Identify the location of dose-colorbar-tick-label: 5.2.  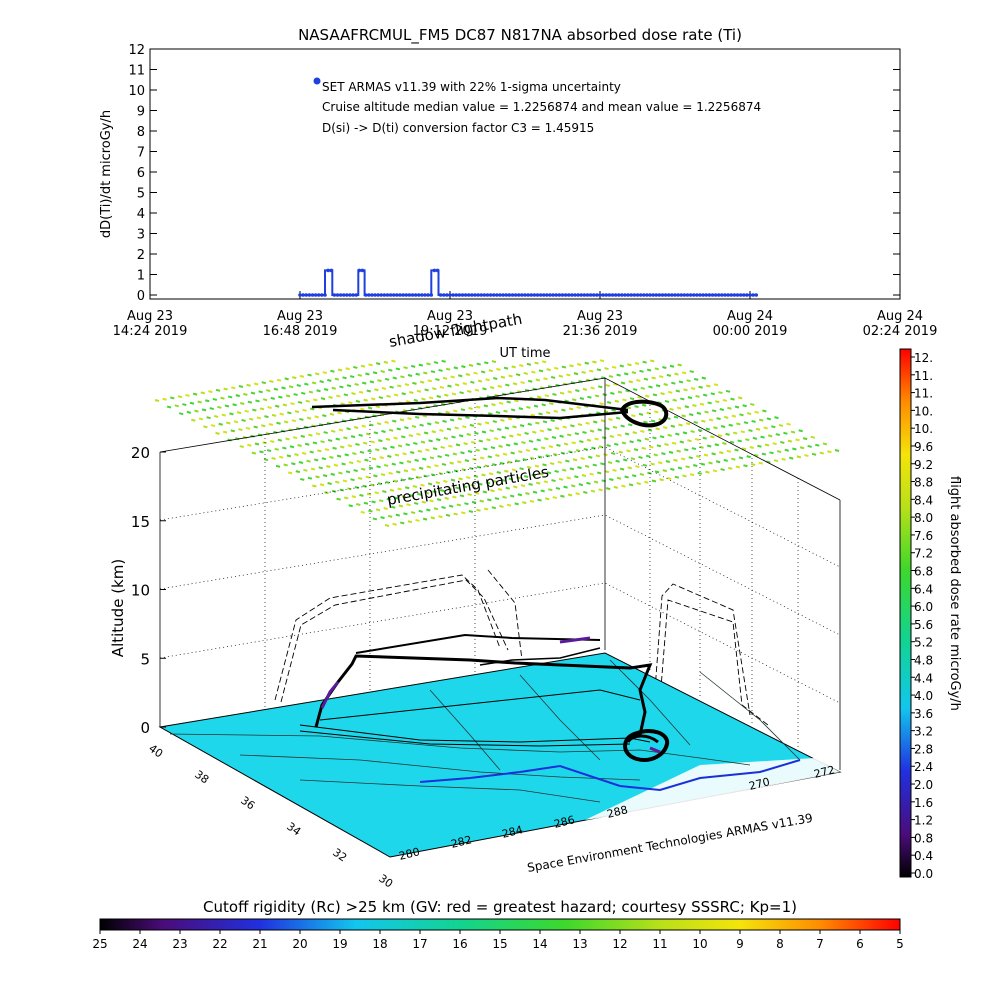
(923, 643).